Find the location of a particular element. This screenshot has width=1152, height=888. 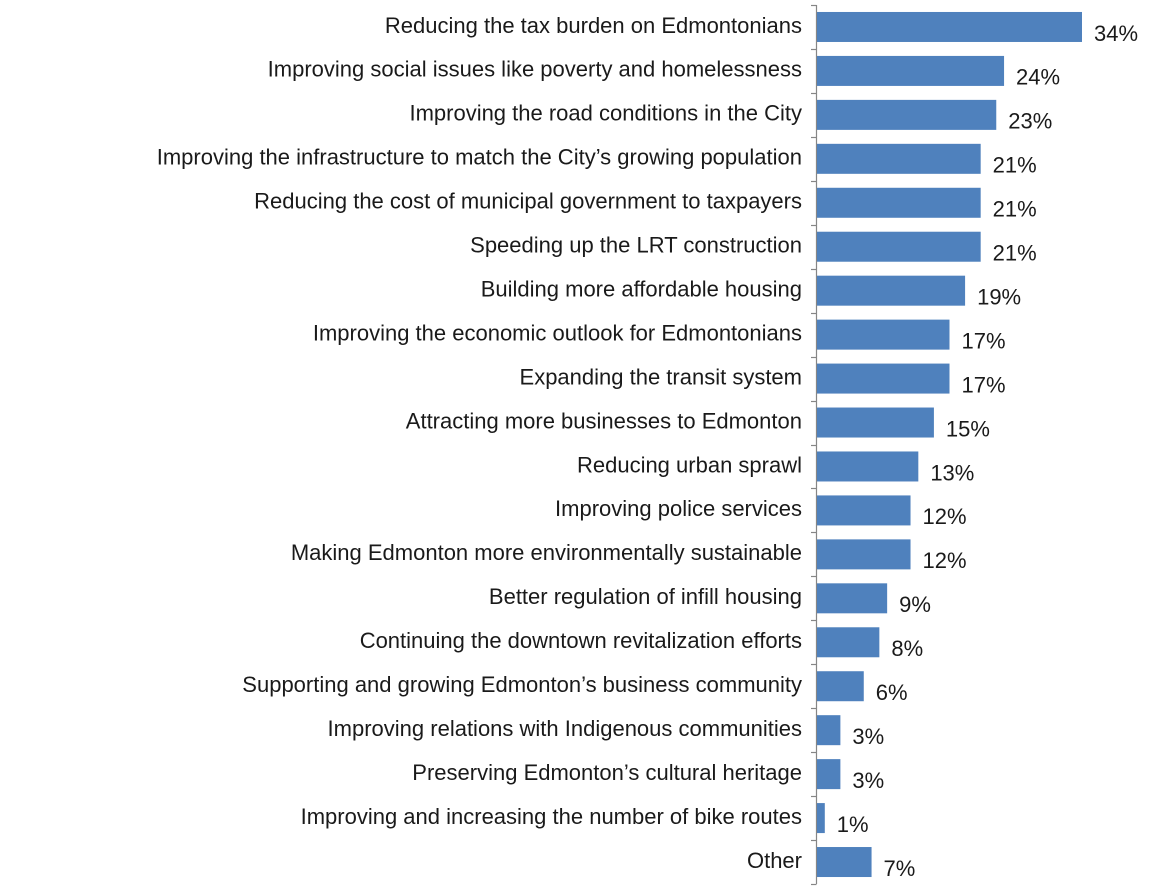

category-label: Better regulation of infill housing is located at coordinates (645, 596).